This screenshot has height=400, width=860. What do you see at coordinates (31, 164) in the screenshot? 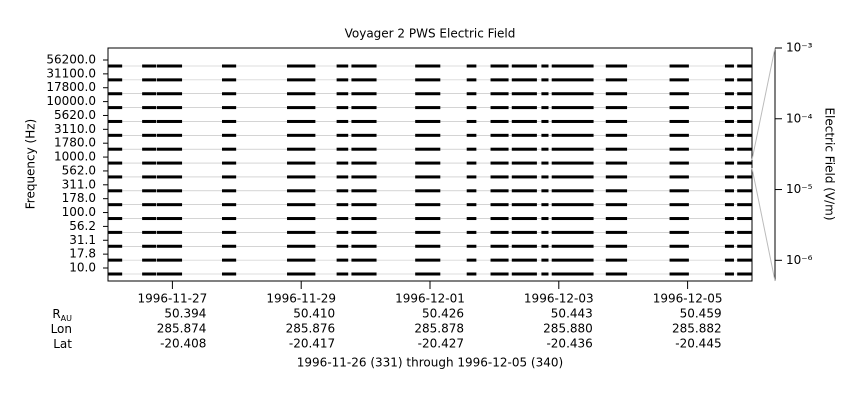
I see `y-axis-label: Frequency (Hz)` at bounding box center [31, 164].